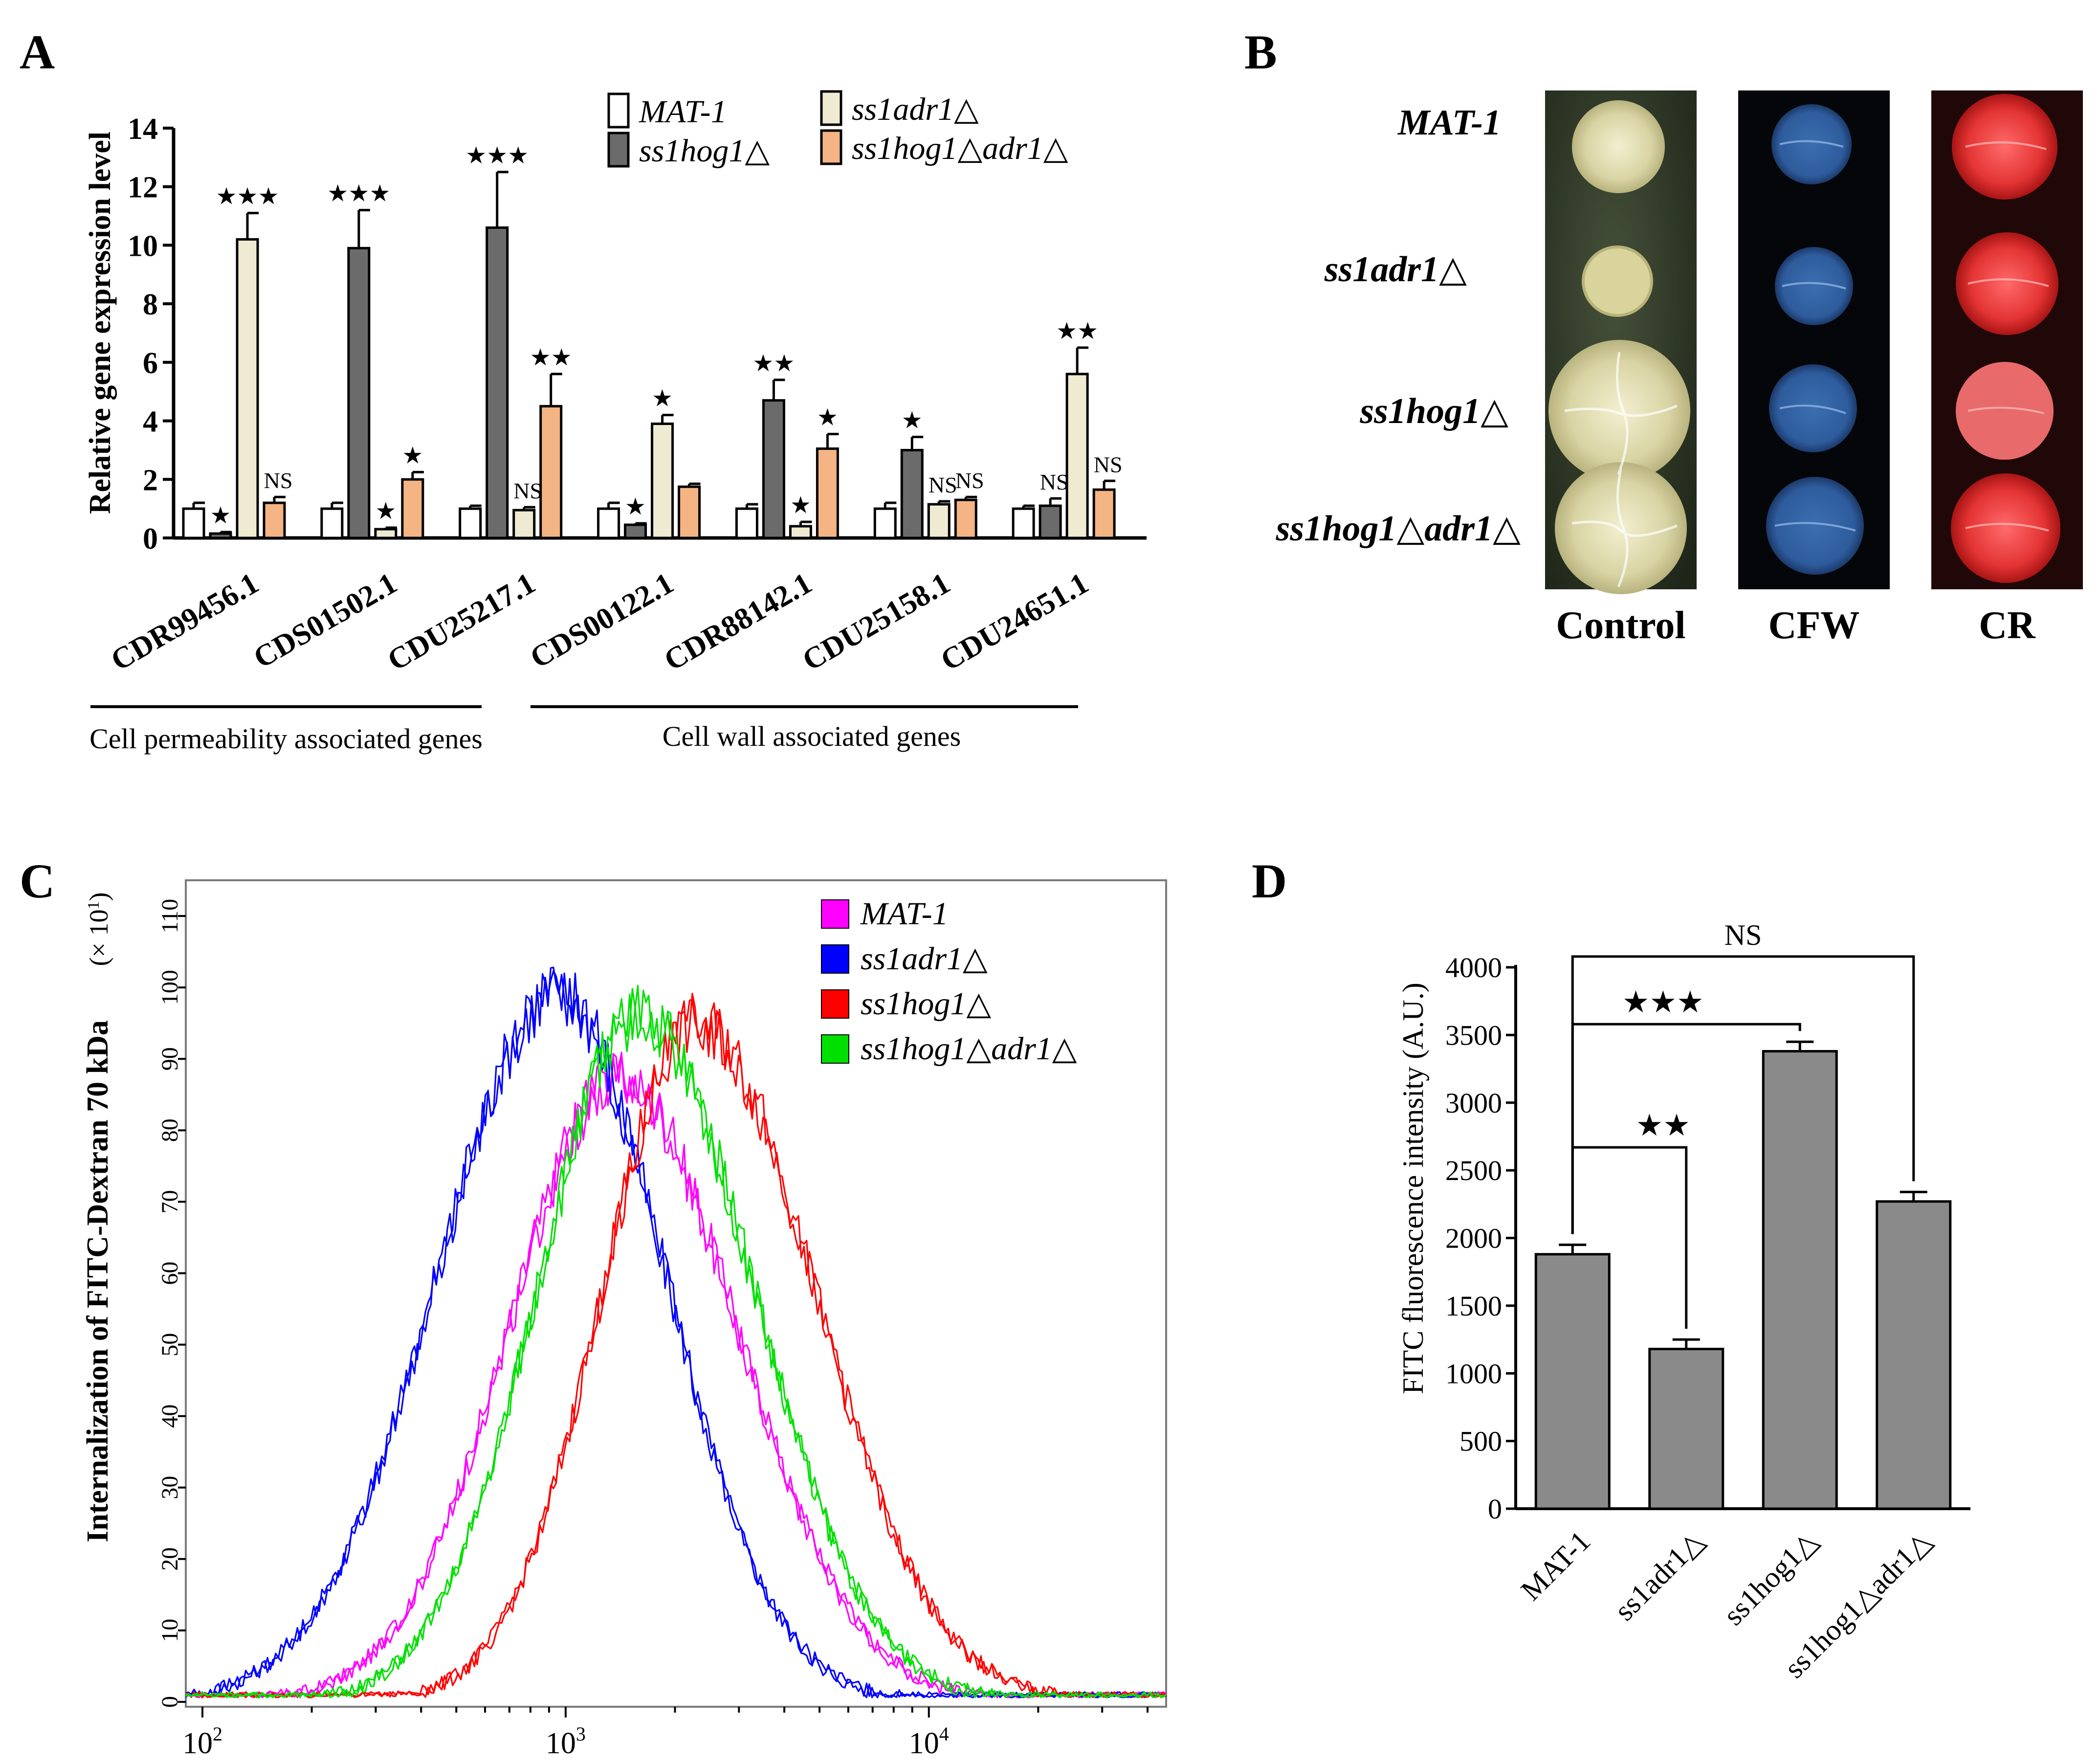 This screenshot has width=2100, height=1763. I want to click on panel-c-legend-label: ss1hog1△, so click(926, 1004).